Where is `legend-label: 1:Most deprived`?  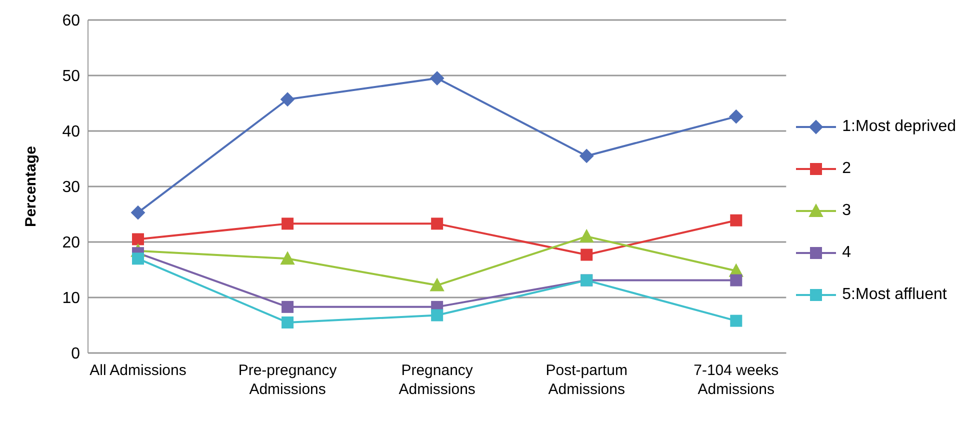
legend-label: 1:Most deprived is located at coordinates (899, 127).